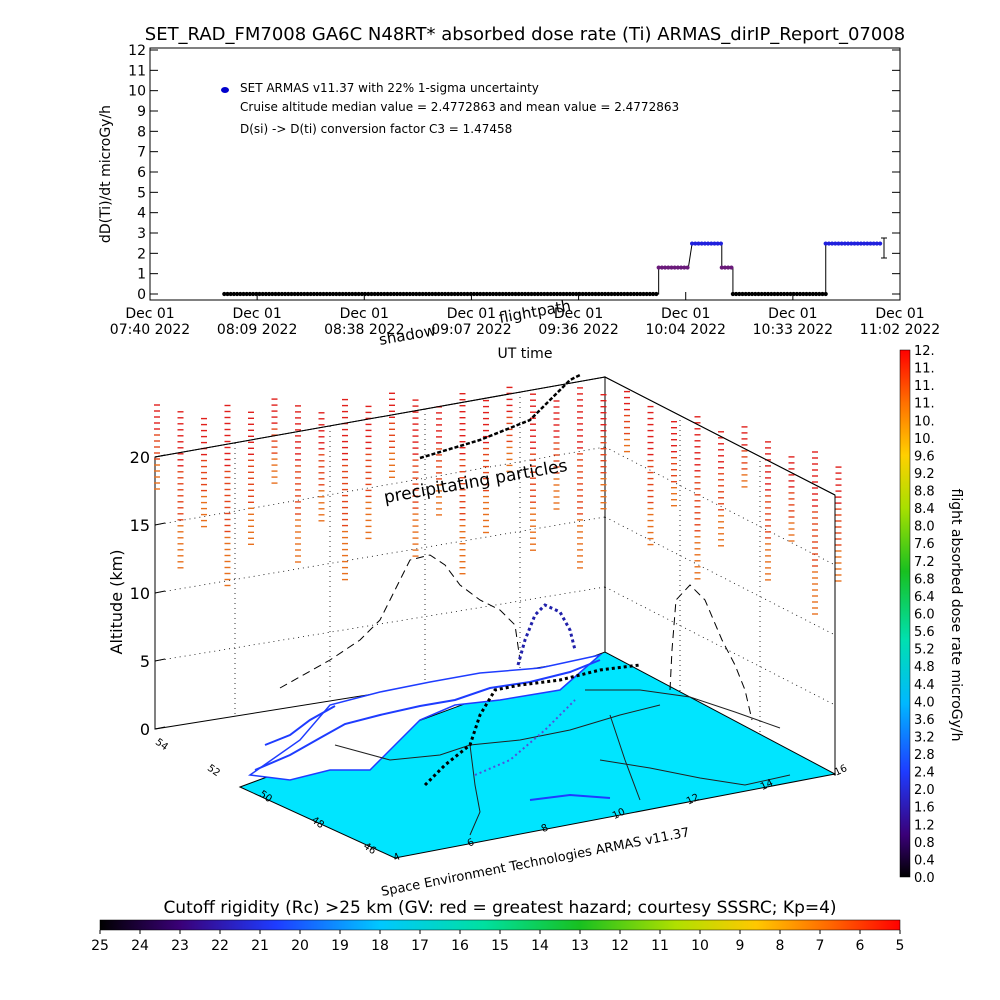  I want to click on colorbar-right-tick-label: 12., so click(924, 351).